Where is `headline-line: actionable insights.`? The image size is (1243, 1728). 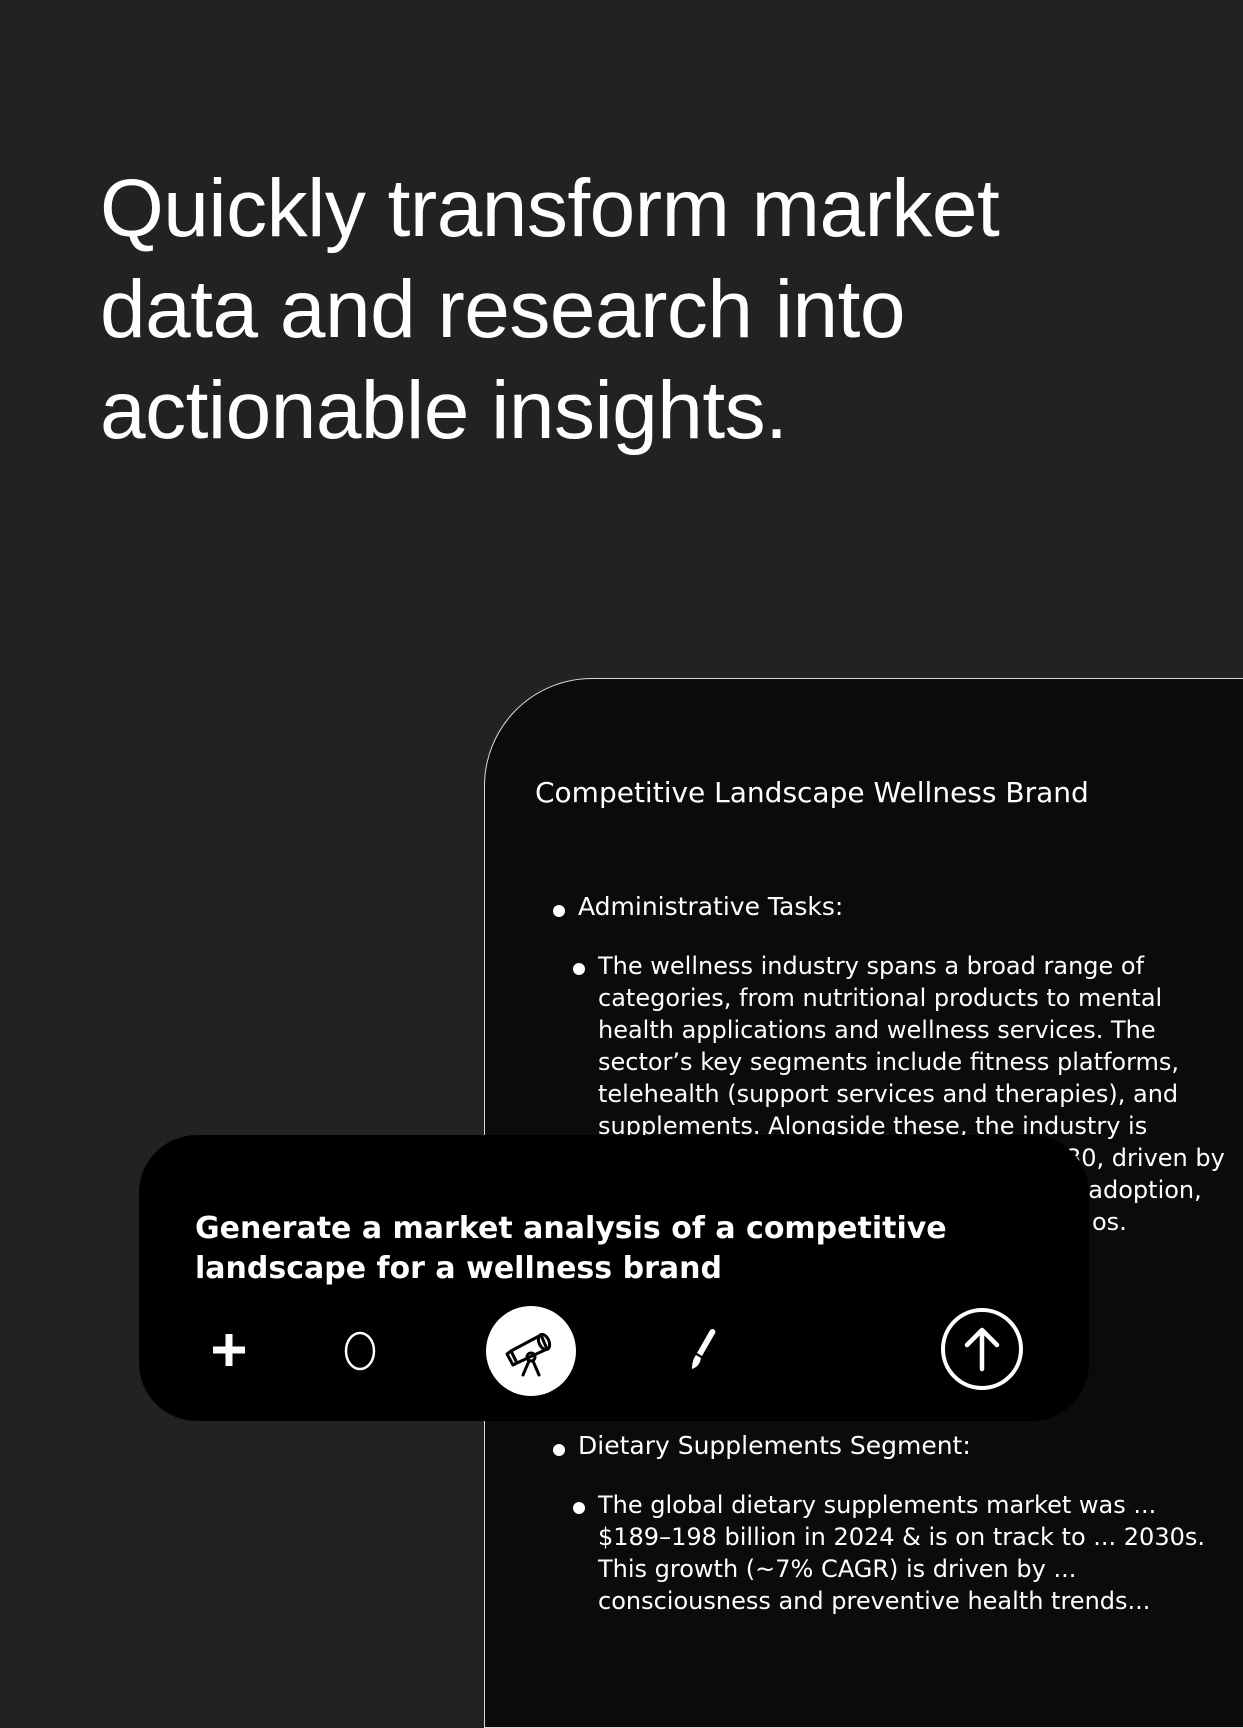
headline-line: actionable insights. is located at coordinates (444, 410).